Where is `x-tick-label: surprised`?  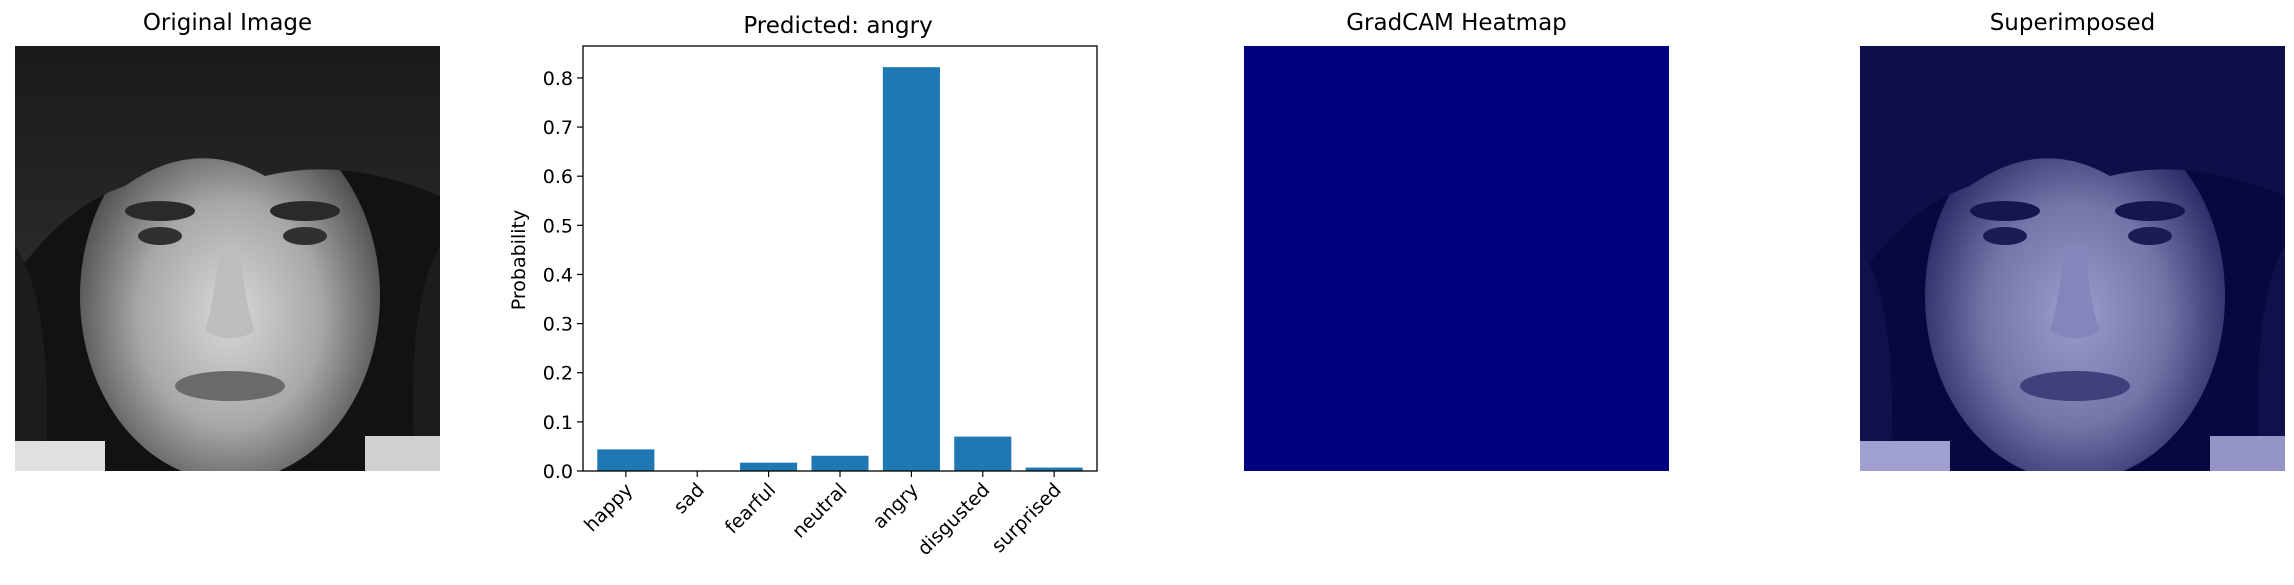 x-tick-label: surprised is located at coordinates (1027, 518).